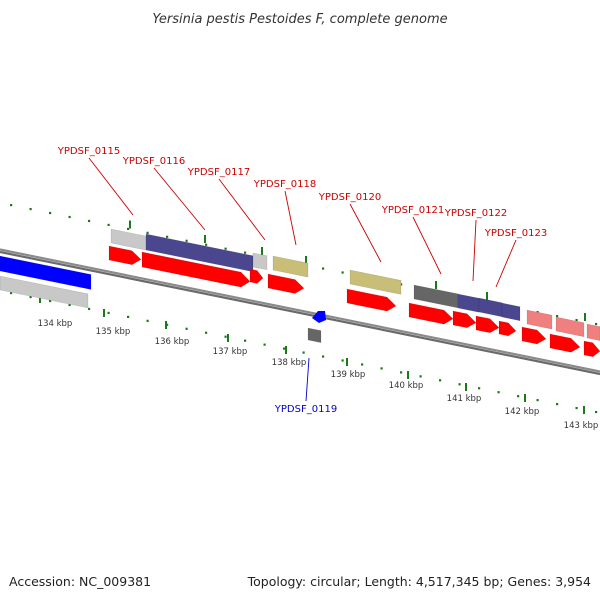 Image resolution: width=600 pixels, height=600 pixels. What do you see at coordinates (113, 332) in the screenshot?
I see `kbp-tick-label: 135 kbp` at bounding box center [113, 332].